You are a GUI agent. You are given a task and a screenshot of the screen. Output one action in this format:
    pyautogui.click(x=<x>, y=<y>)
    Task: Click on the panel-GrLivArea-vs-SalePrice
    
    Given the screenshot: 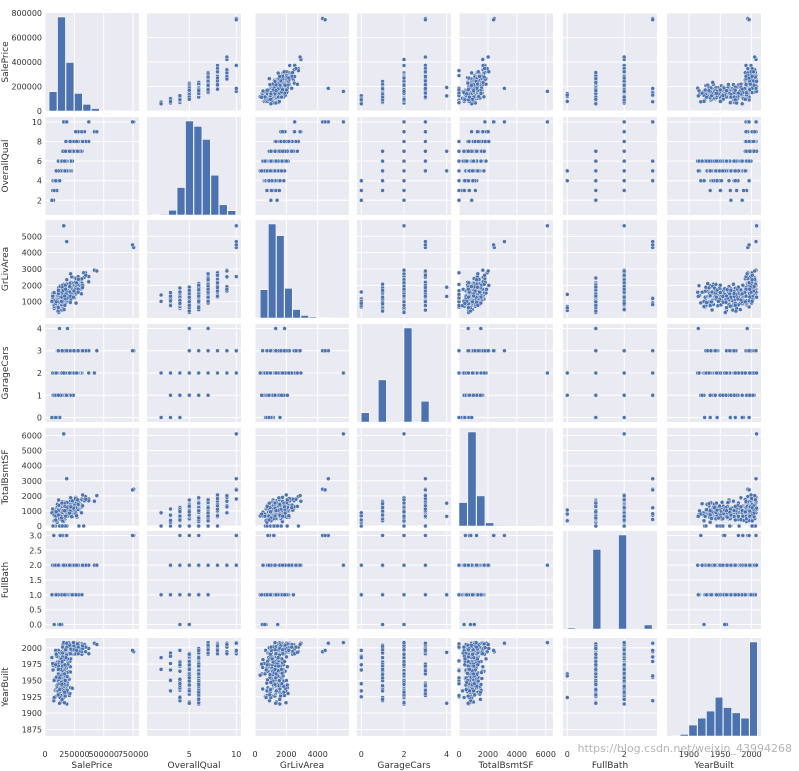 What is the action you would take?
    pyautogui.click(x=91, y=269)
    